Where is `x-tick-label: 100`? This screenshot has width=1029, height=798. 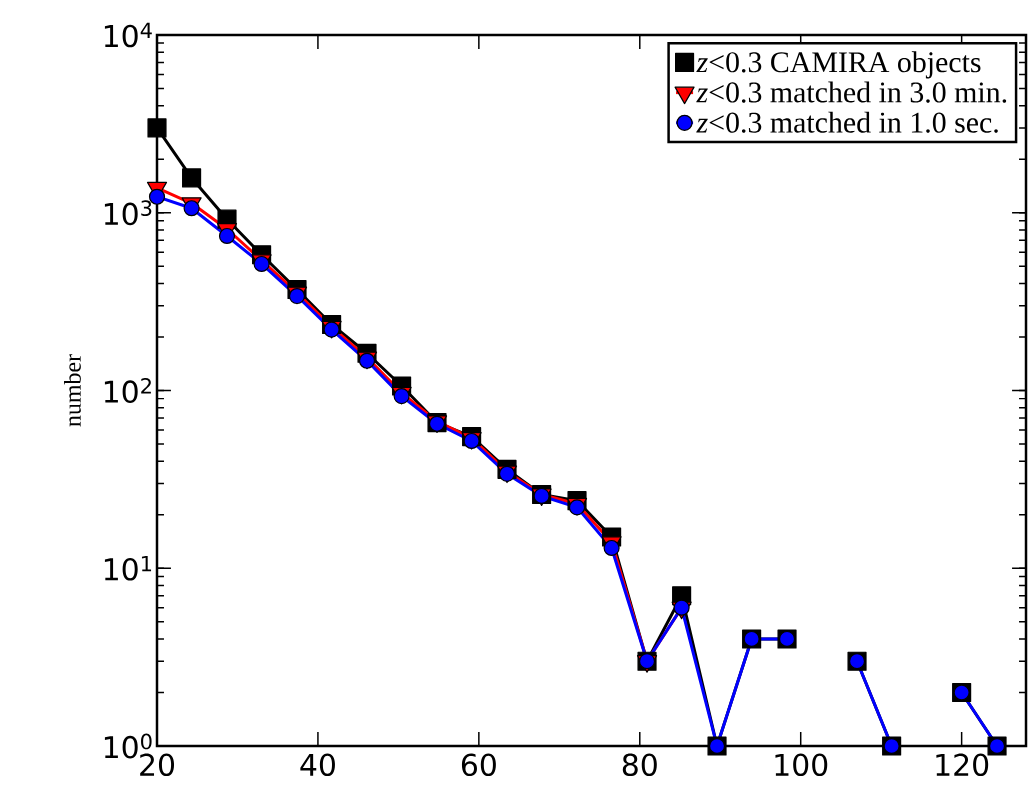 x-tick-label: 100 is located at coordinates (801, 765).